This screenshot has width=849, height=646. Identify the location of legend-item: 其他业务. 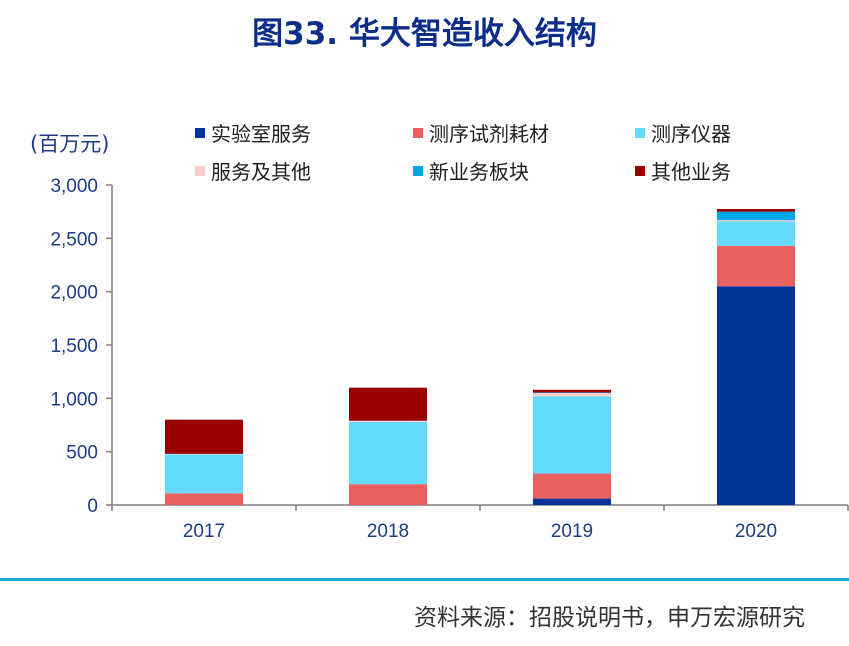
(683, 170).